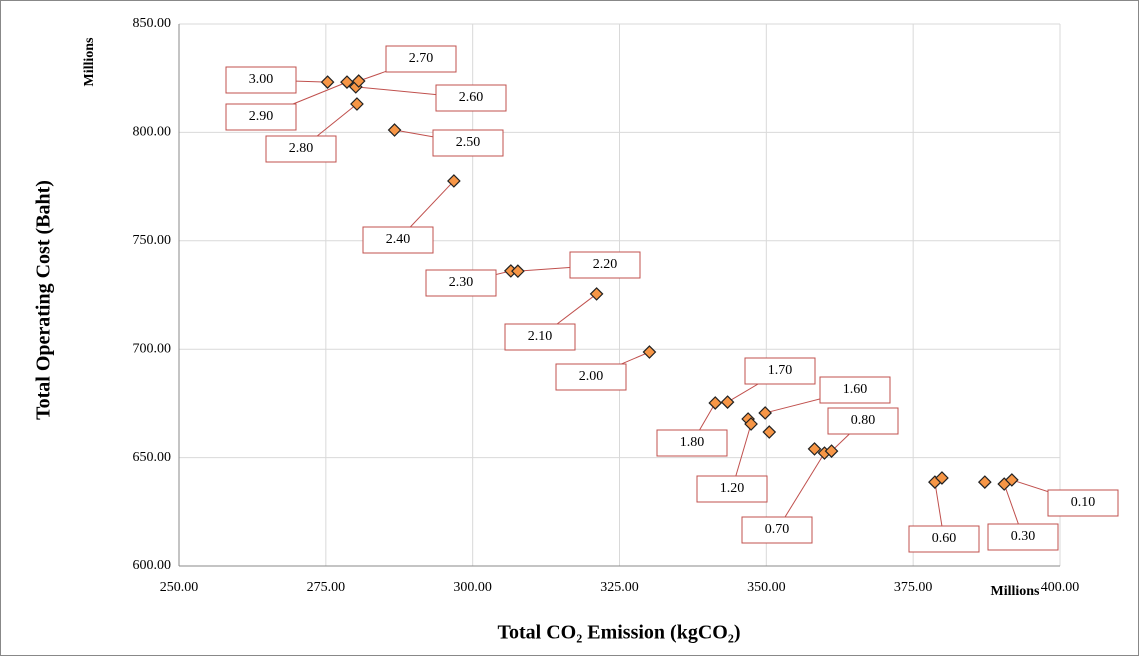 This screenshot has width=1139, height=656. I want to click on point-label: 2.10, so click(540, 336).